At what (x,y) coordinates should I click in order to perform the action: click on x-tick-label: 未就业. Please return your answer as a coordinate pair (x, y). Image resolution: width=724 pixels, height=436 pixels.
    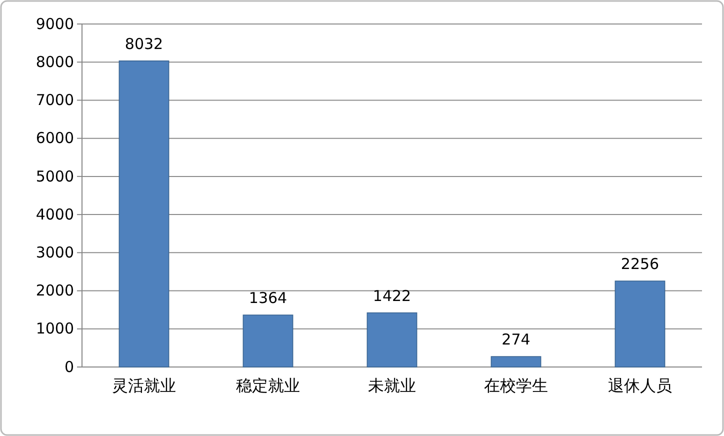
    Looking at the image, I should click on (392, 385).